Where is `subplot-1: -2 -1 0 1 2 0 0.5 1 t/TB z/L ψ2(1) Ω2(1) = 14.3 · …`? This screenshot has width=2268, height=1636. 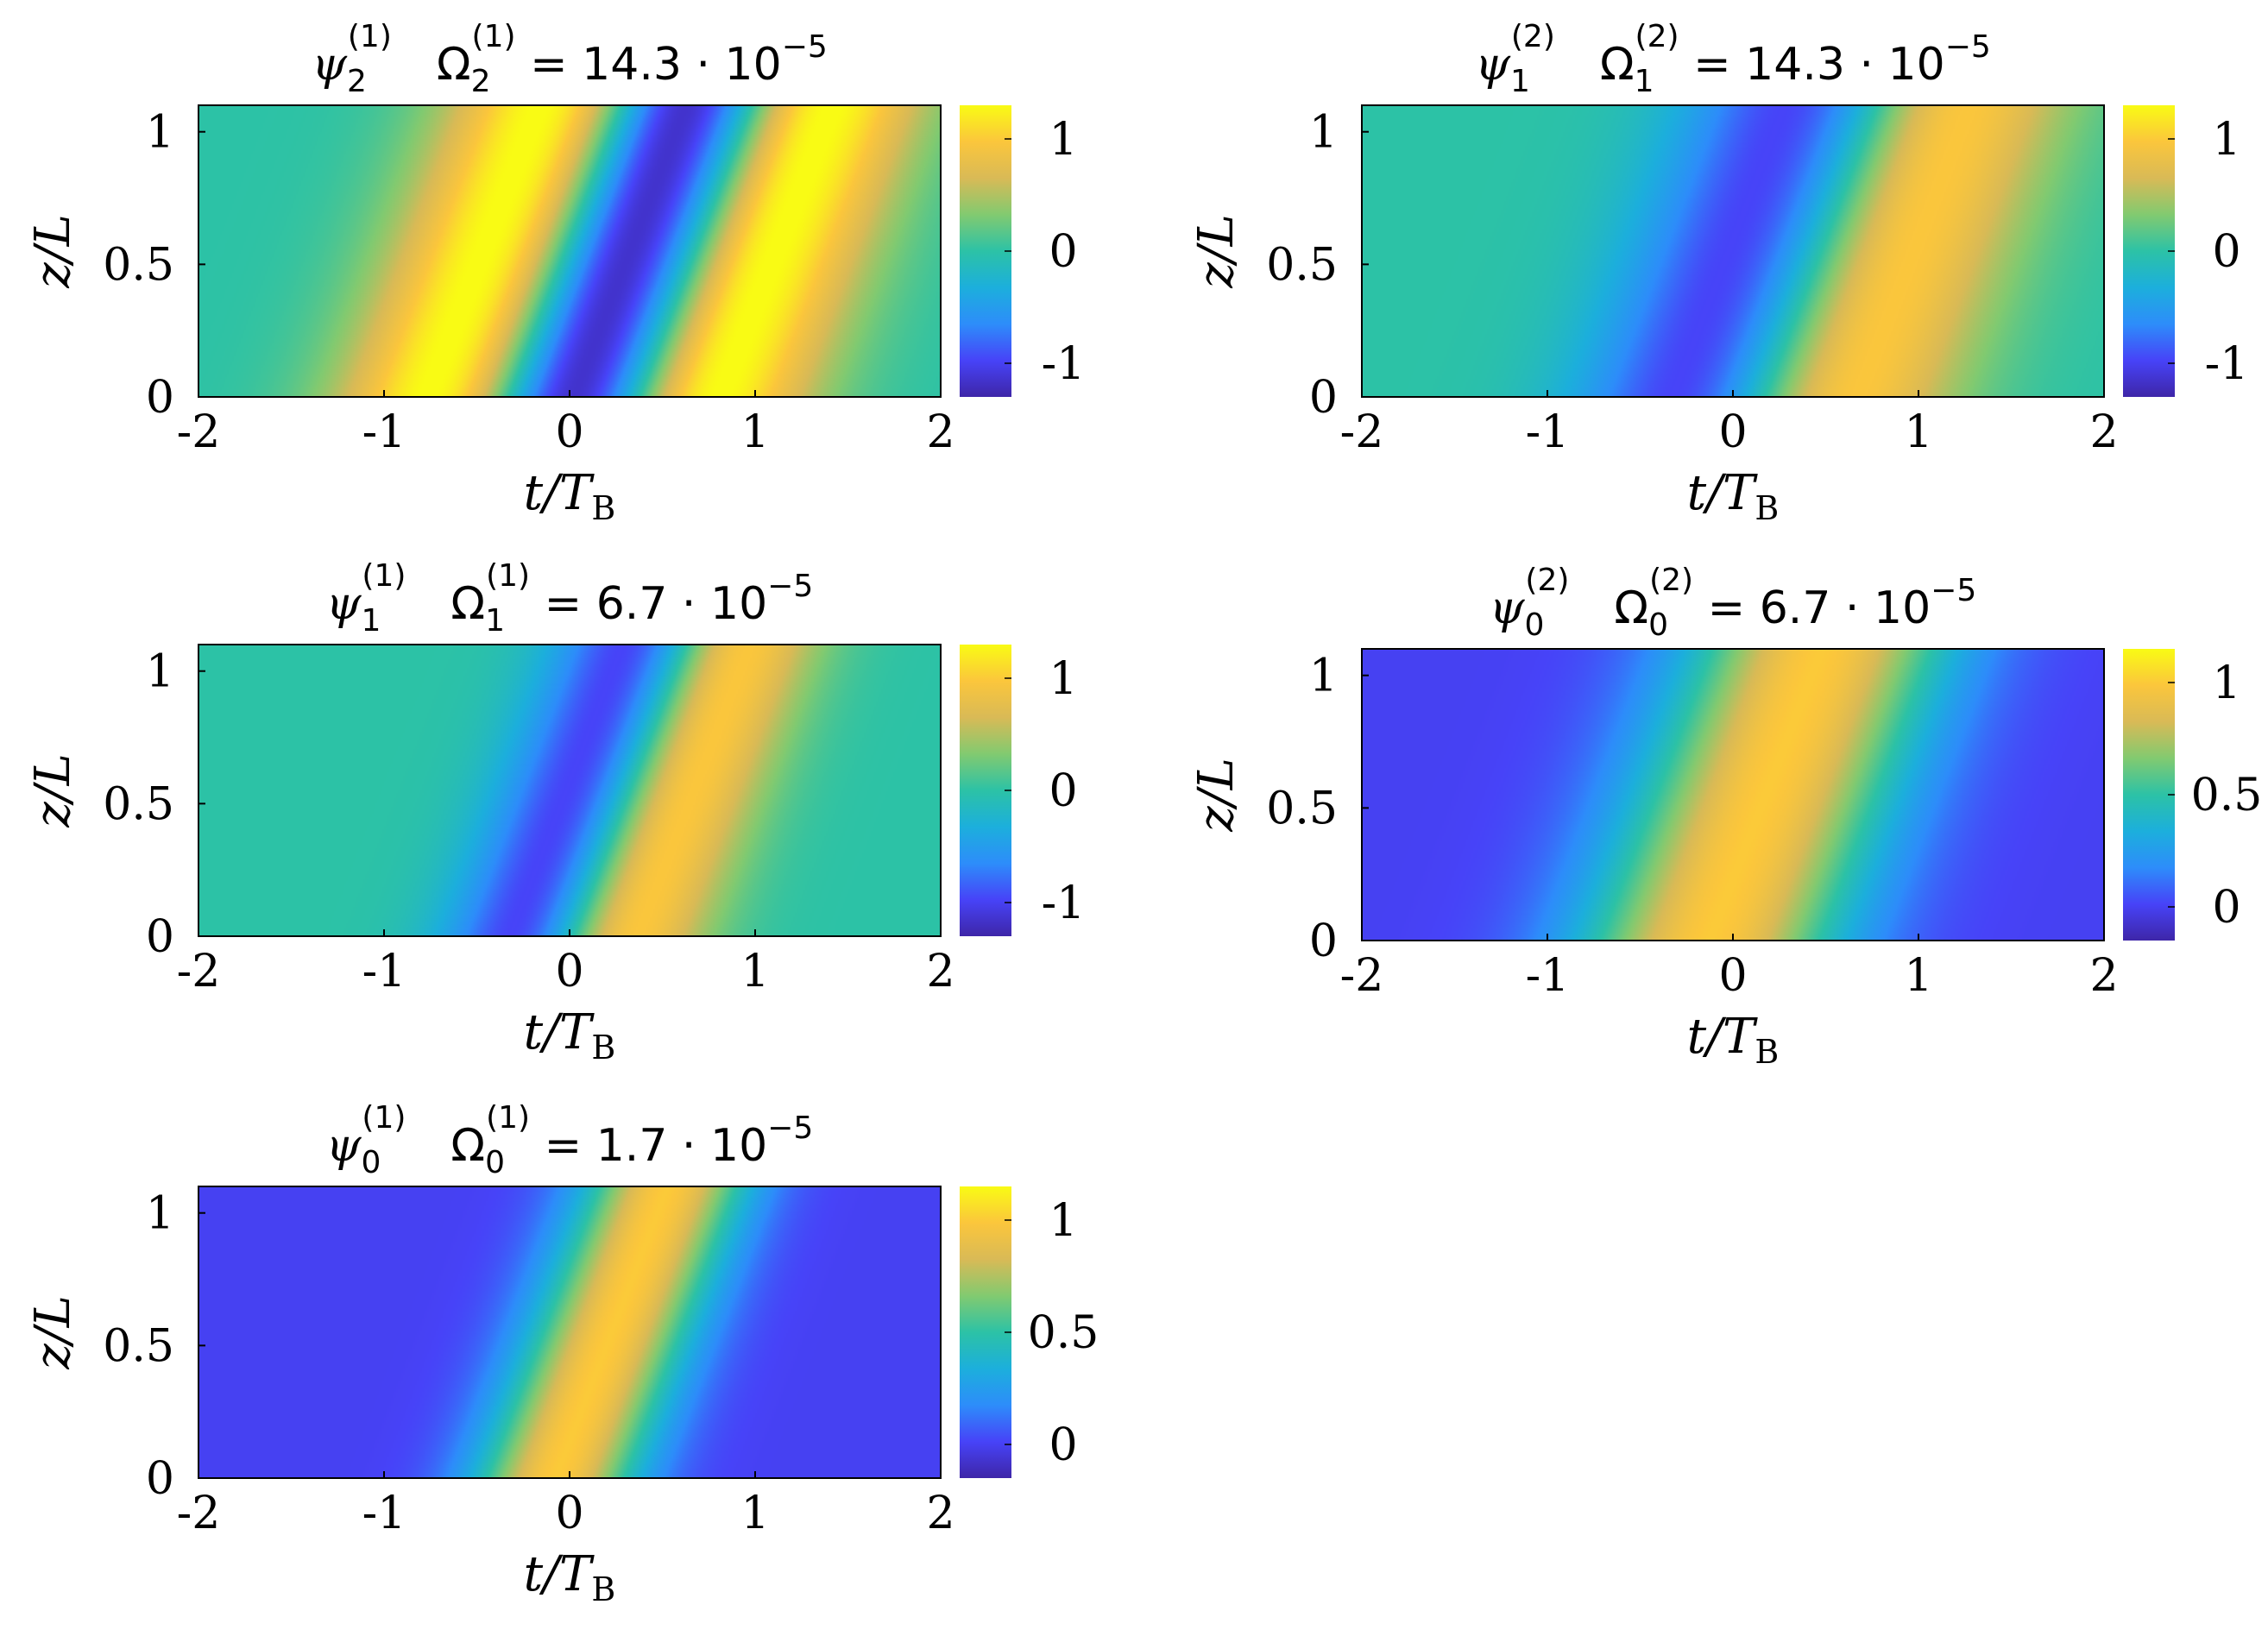 subplot-1: -2 -1 0 1 2 0 0.5 1 t/TB z/L ψ2(1) Ω2(1) = 14.3 · … is located at coordinates (555, 273).